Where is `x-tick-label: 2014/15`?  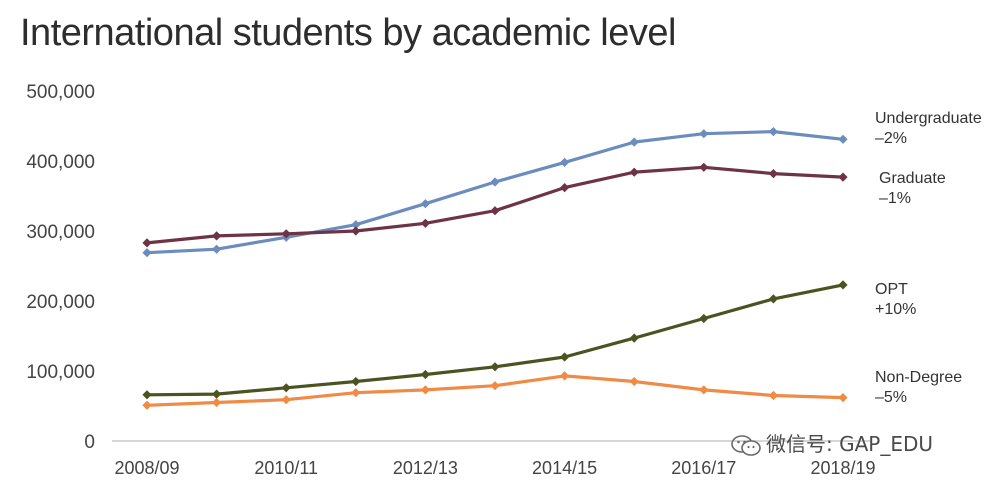 x-tick-label: 2014/15 is located at coordinates (564, 468).